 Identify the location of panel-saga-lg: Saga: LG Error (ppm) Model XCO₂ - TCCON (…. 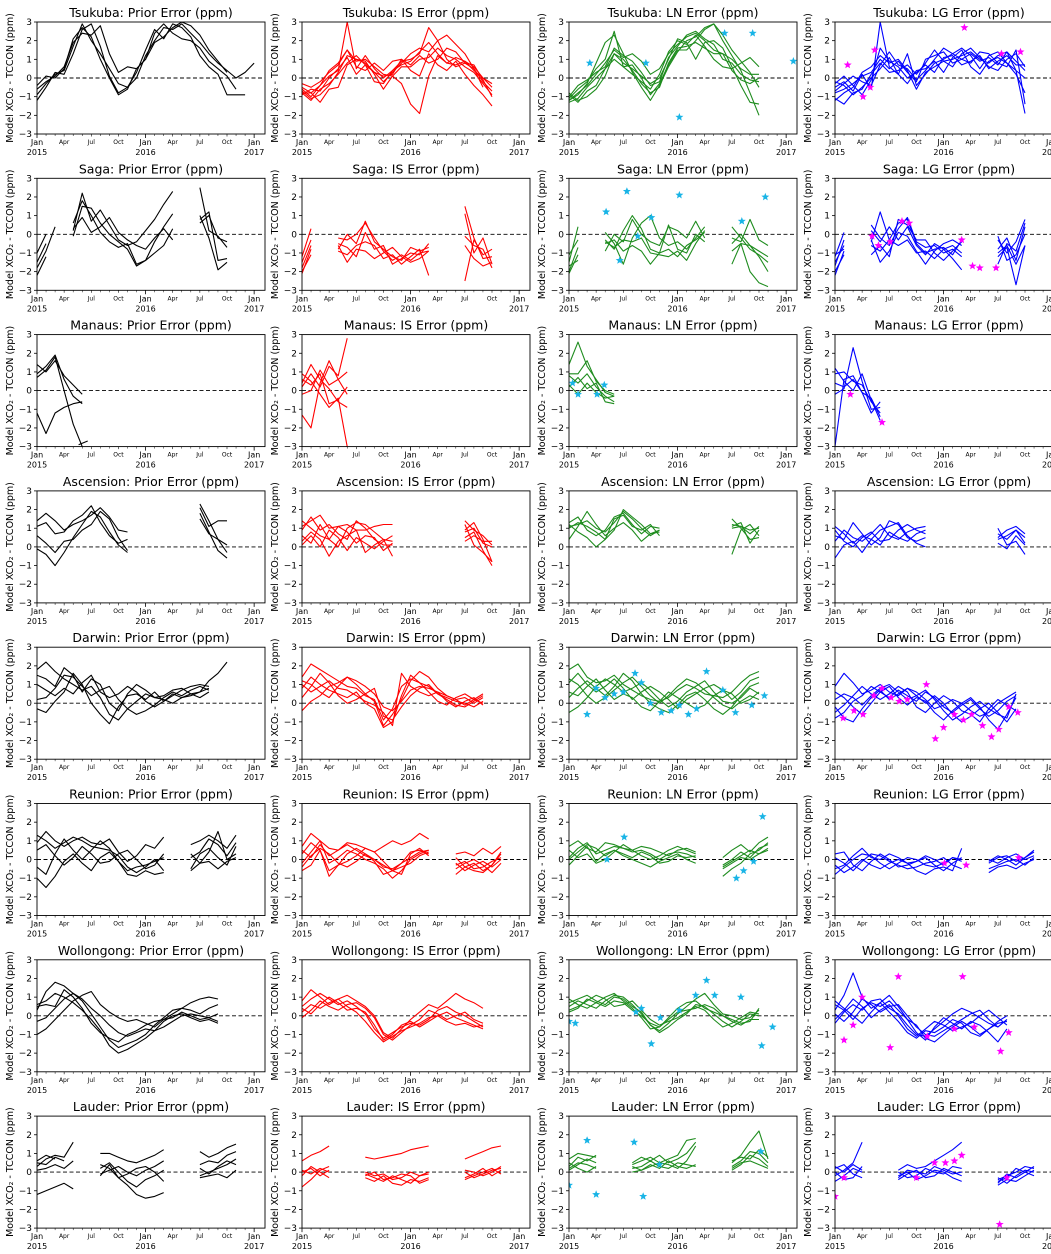
(927, 237).